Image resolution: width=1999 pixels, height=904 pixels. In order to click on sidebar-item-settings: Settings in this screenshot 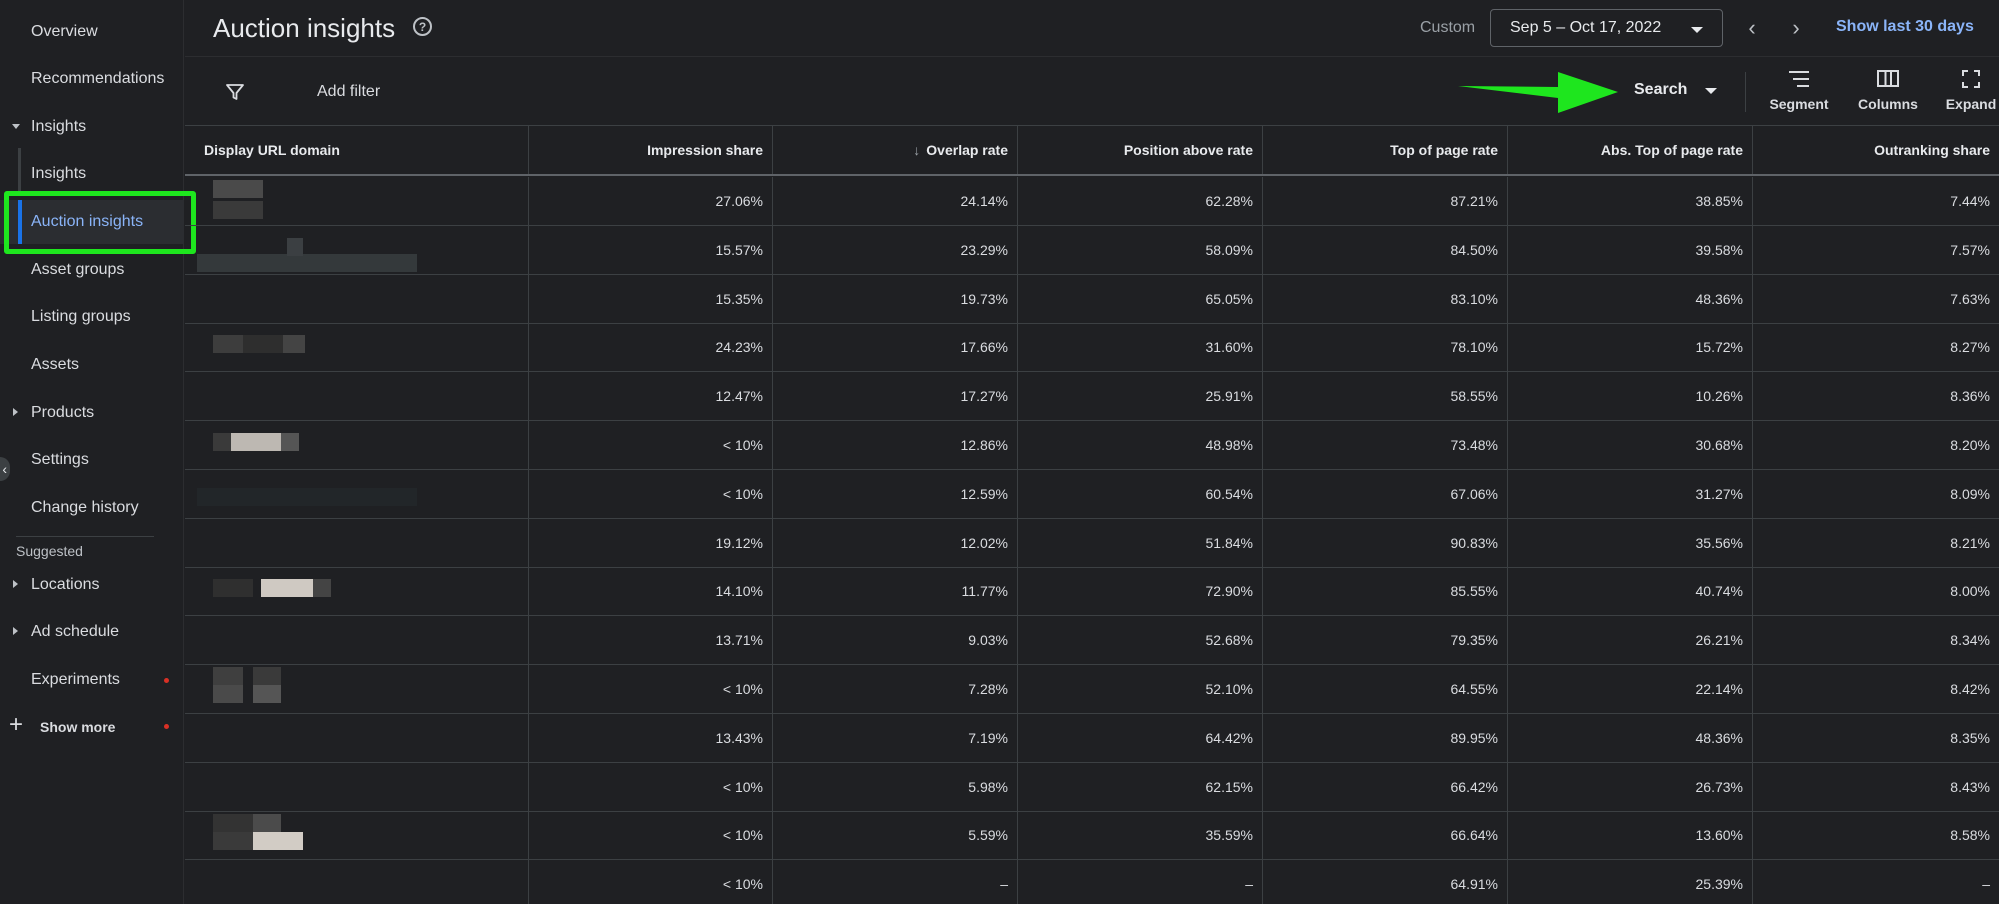, I will do `click(92, 460)`.